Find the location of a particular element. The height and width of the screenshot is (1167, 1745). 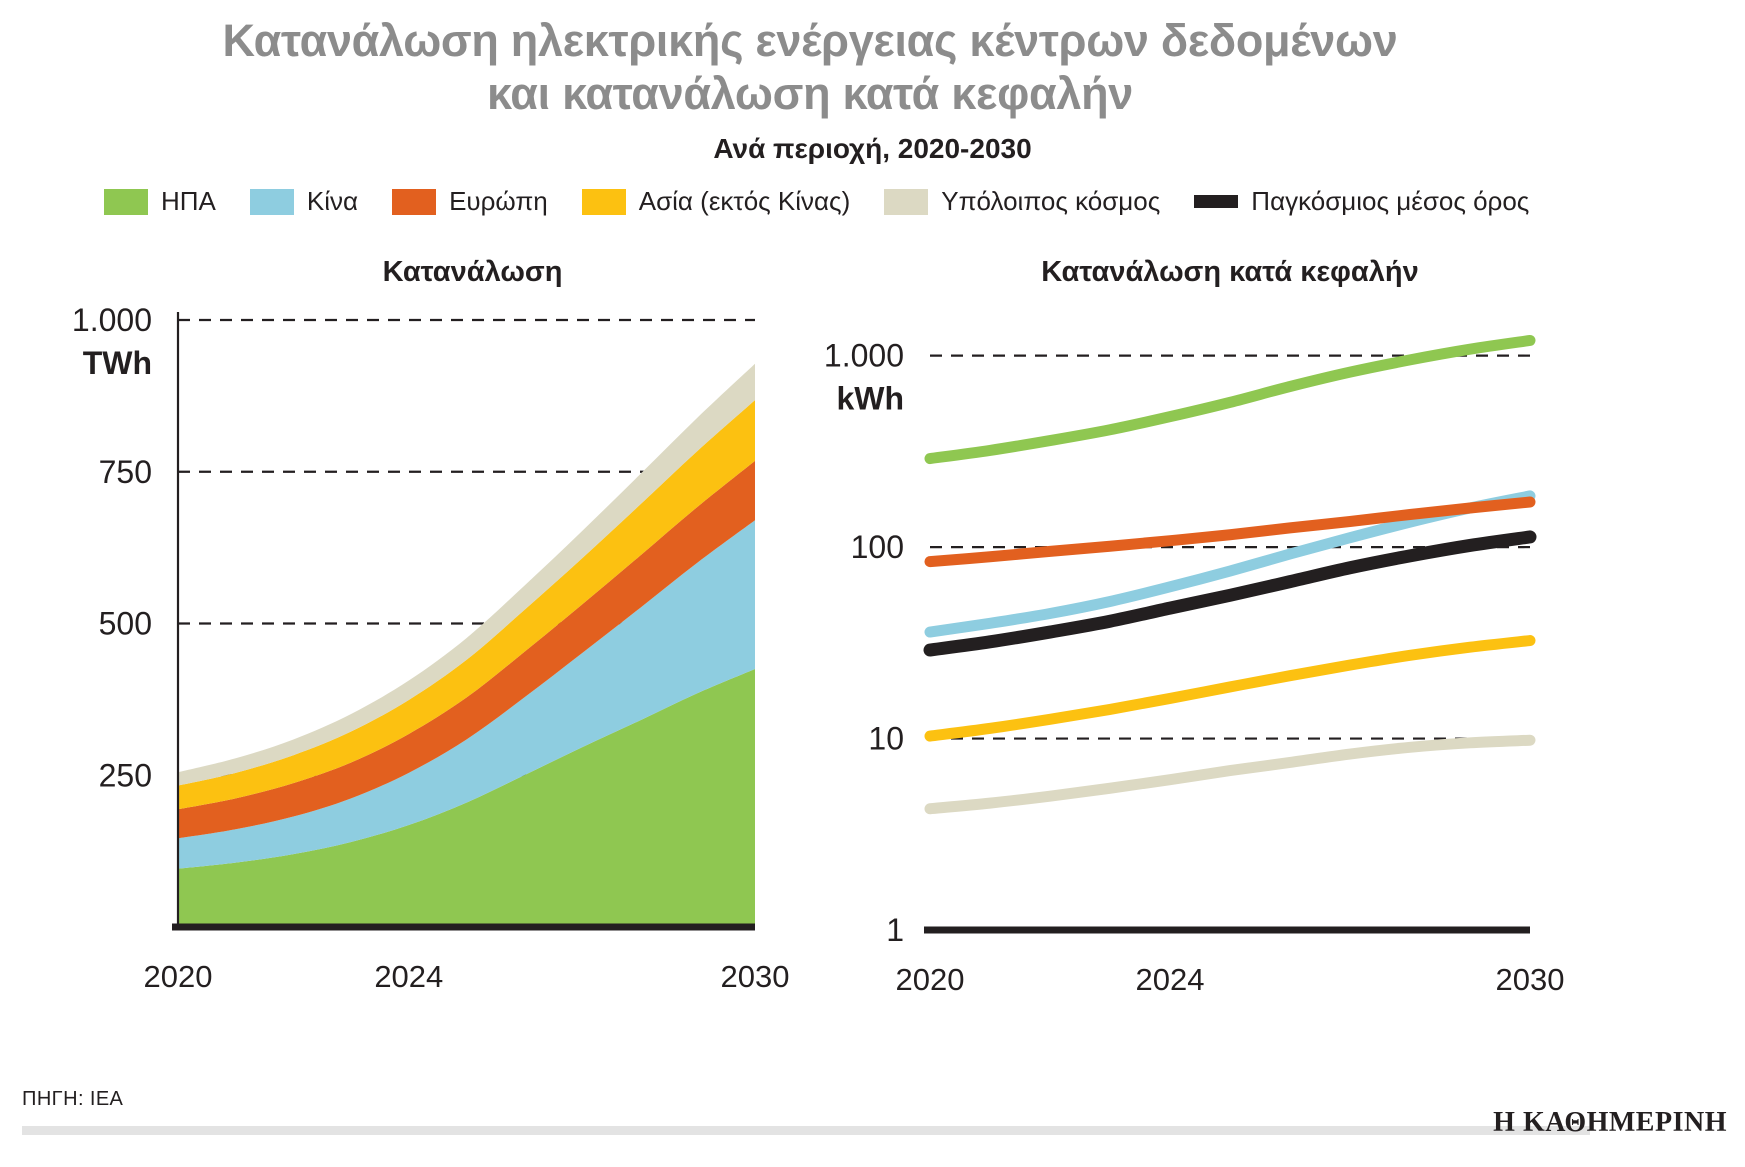

footer-divider is located at coordinates (806, 1130).